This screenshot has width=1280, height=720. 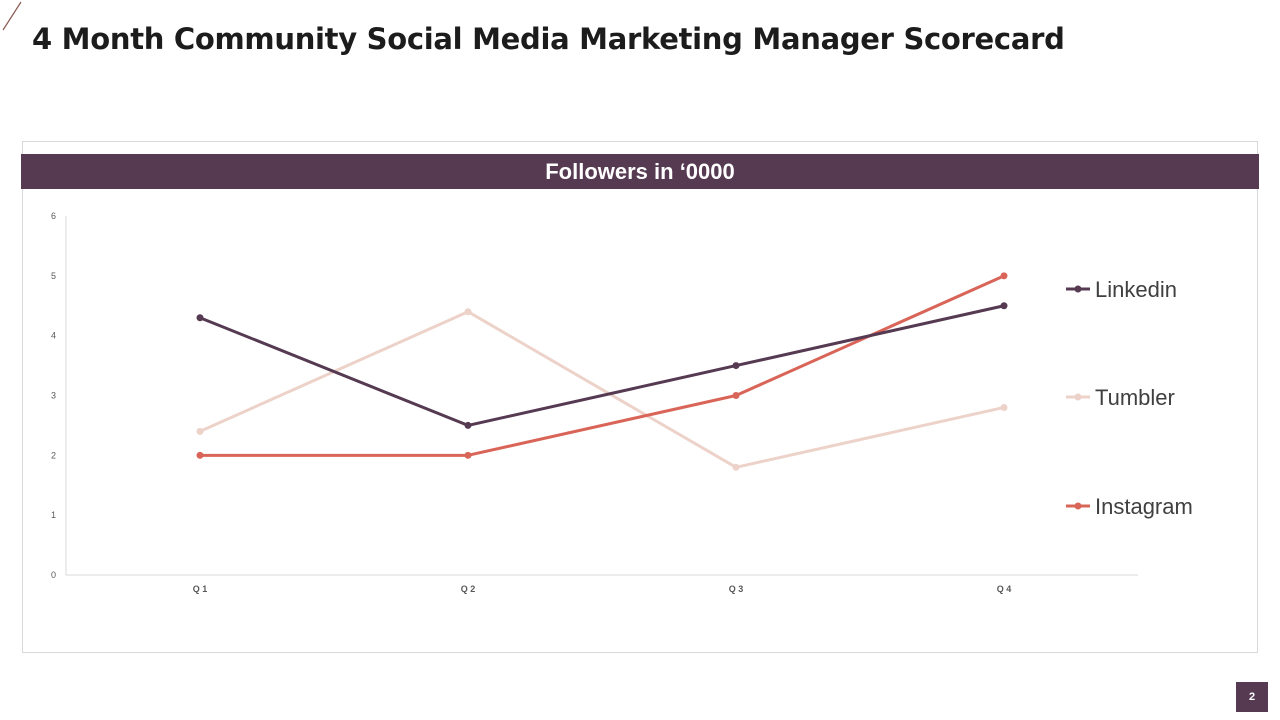 I want to click on page-number: 2, so click(x=1252, y=697).